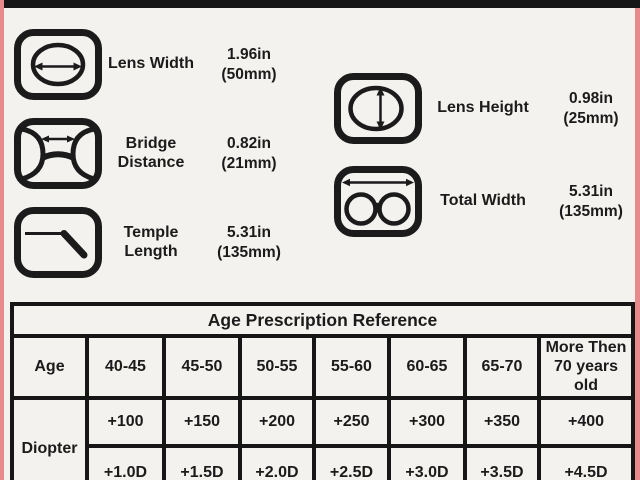 This screenshot has height=480, width=640. What do you see at coordinates (591, 99) in the screenshot?
I see `spec-value-inches: 0.98in` at bounding box center [591, 99].